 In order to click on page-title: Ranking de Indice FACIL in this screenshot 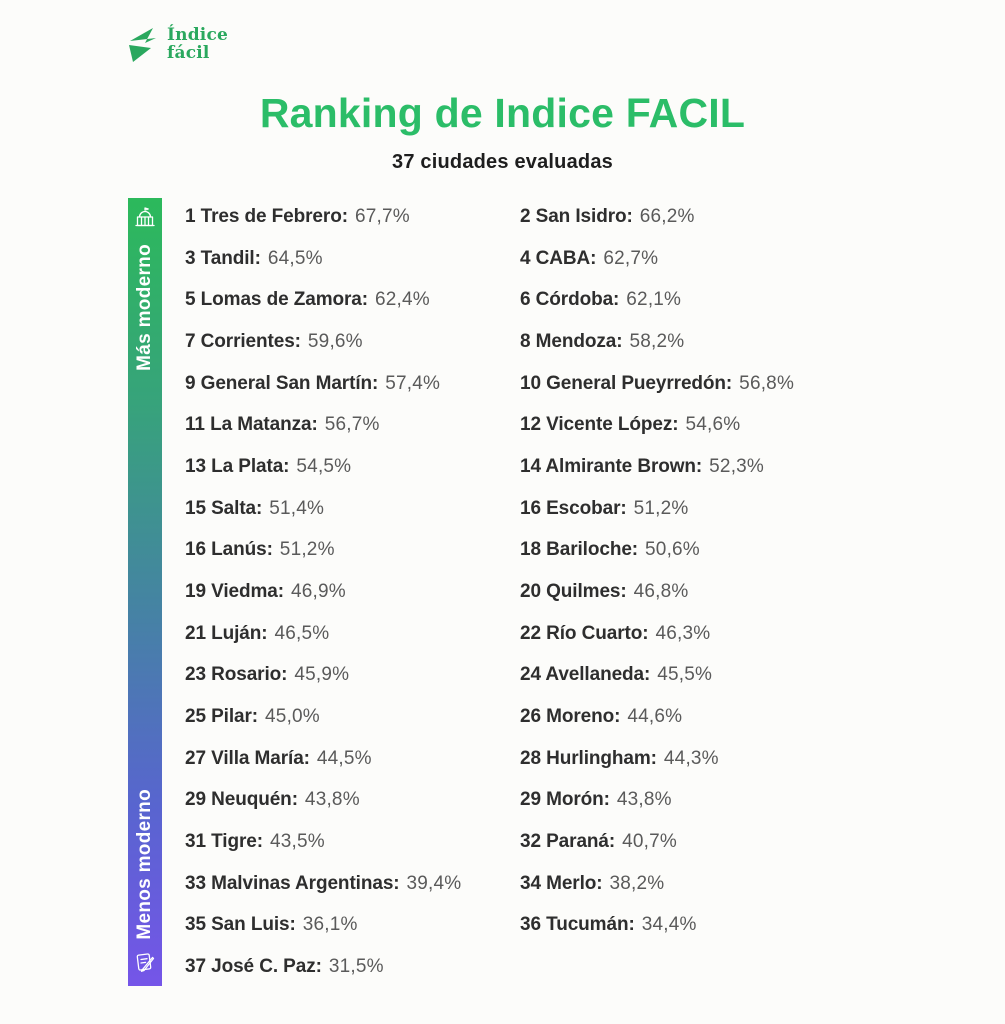, I will do `click(502, 113)`.